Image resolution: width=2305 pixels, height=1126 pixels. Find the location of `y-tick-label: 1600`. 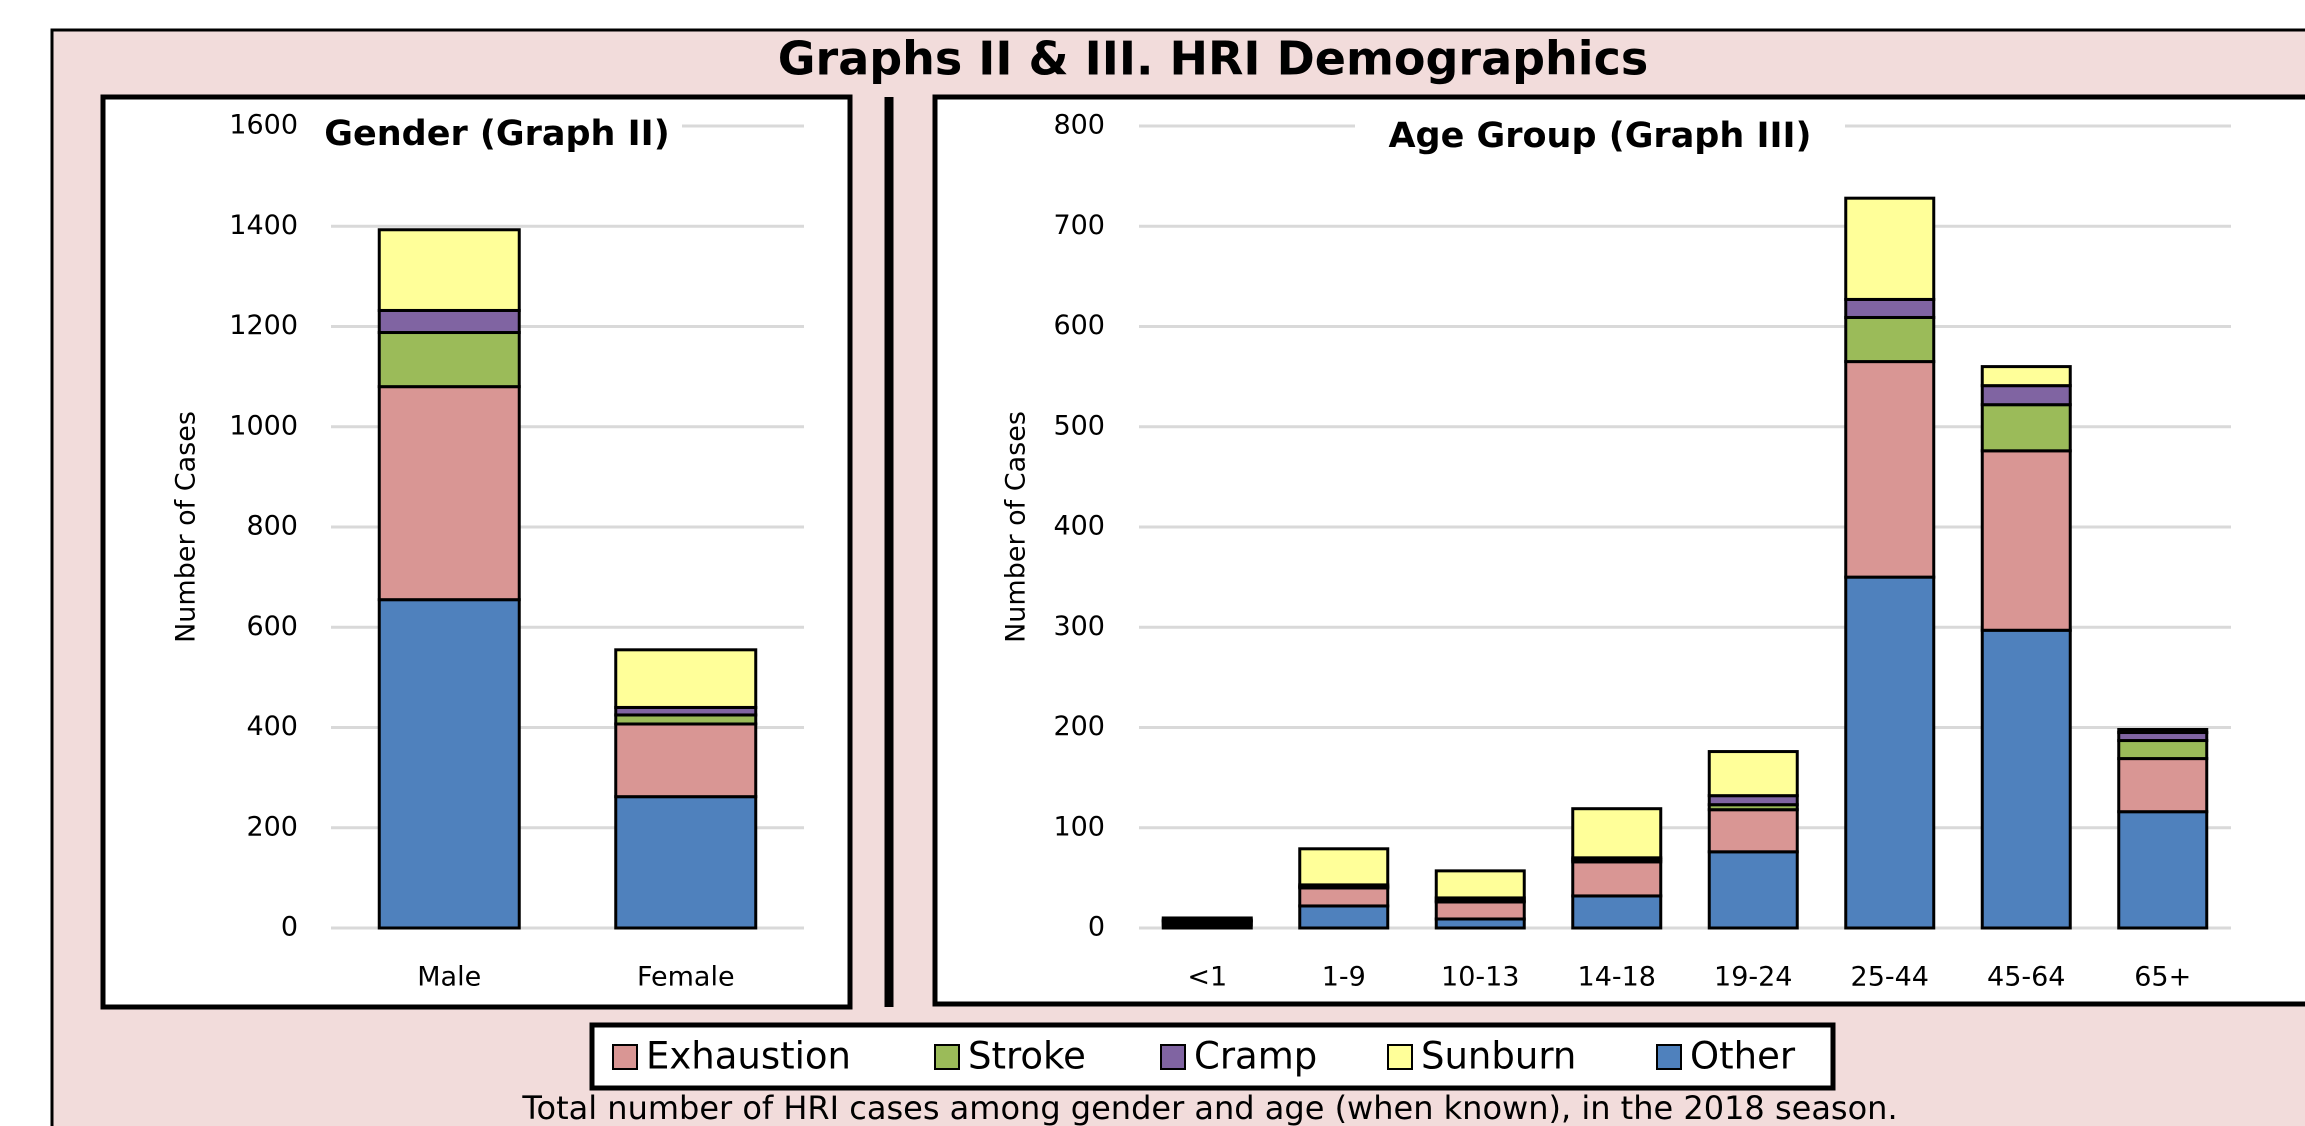

y-tick-label: 1600 is located at coordinates (263, 125).